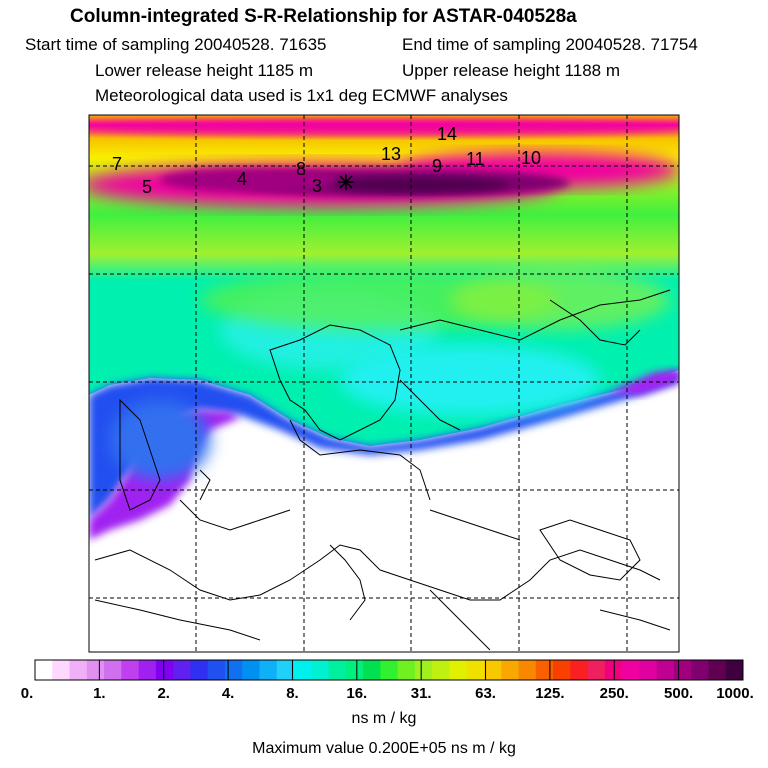 The image size is (768, 768). I want to click on colorbar-tick-label: 1., so click(99, 693).